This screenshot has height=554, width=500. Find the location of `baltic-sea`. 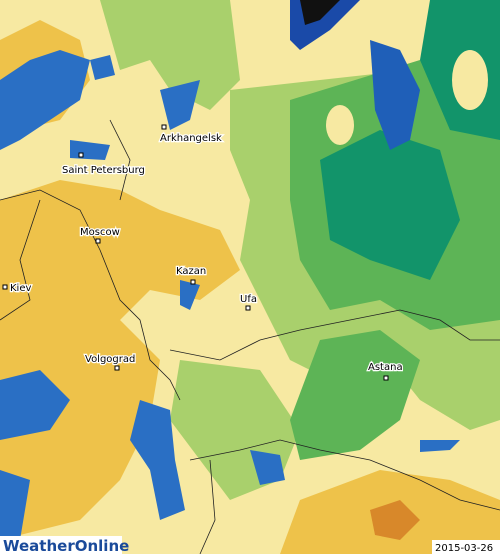

baltic-sea is located at coordinates (45, 100).